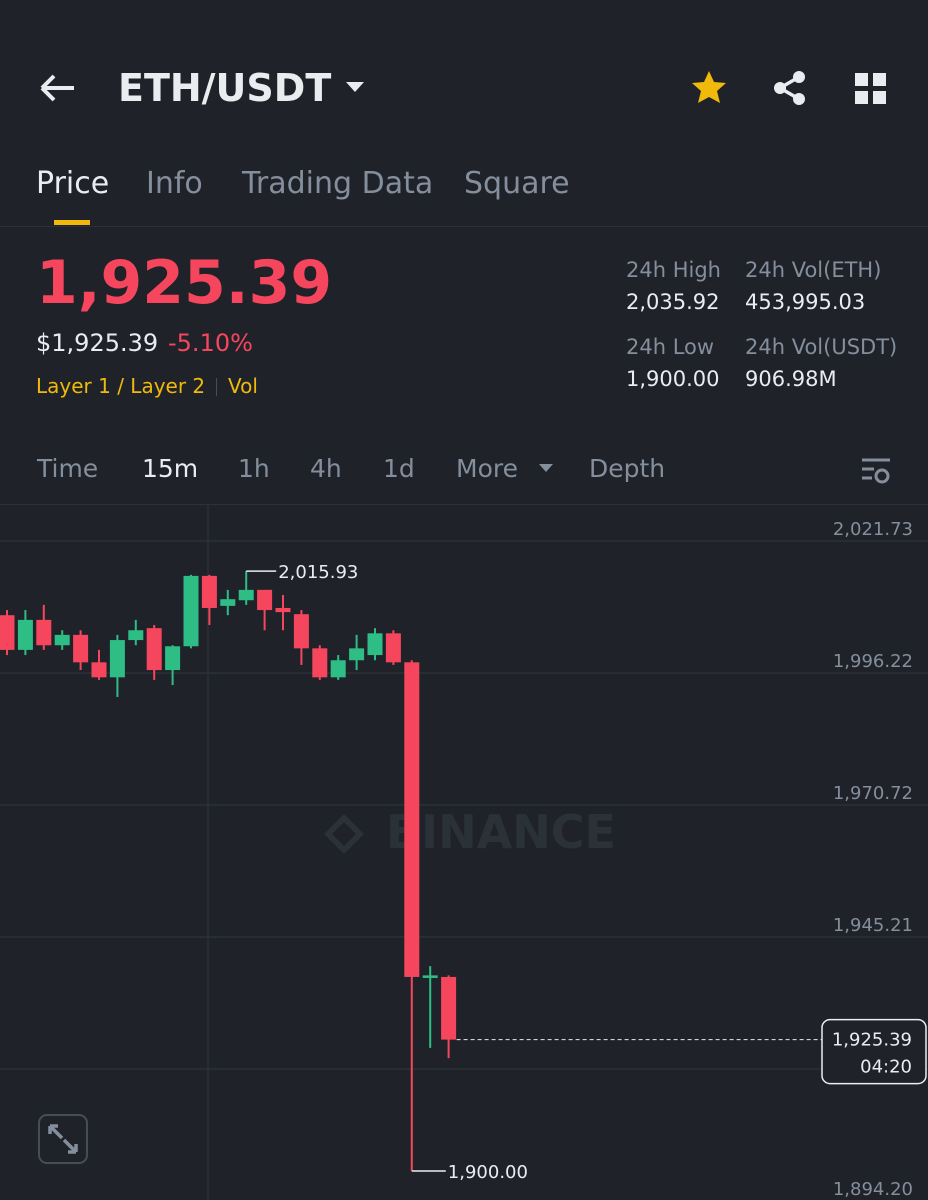  I want to click on stat-label: 24h High, so click(673, 270).